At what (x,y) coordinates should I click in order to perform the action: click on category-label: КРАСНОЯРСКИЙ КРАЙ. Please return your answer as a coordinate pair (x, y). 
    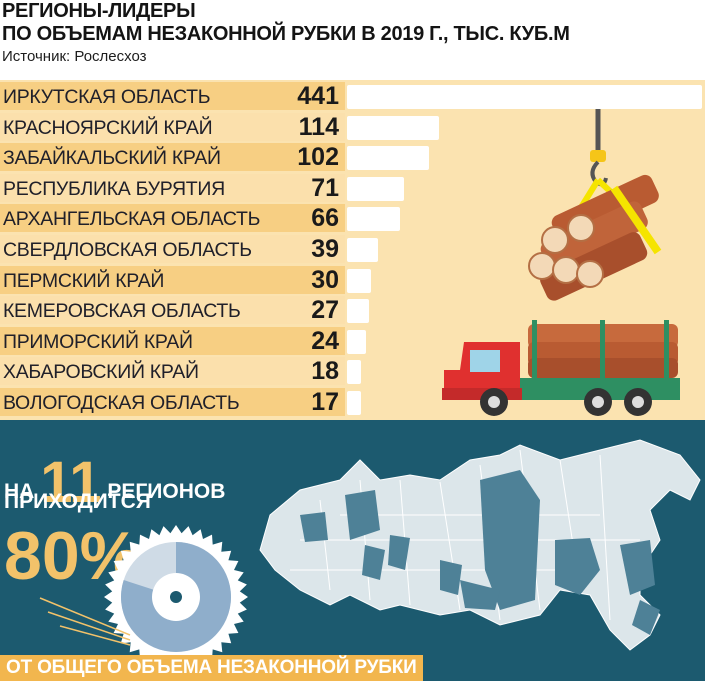
    Looking at the image, I should click on (108, 127).